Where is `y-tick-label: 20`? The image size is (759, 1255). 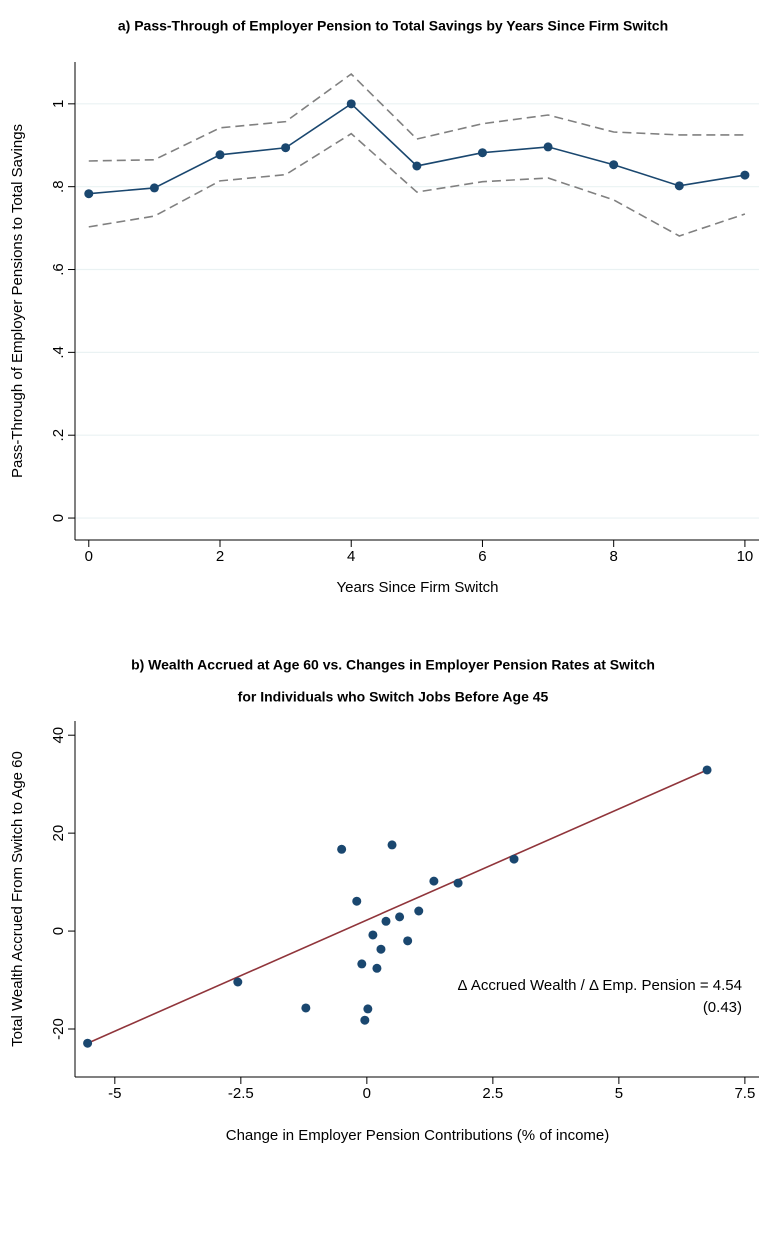 y-tick-label: 20 is located at coordinates (58, 833).